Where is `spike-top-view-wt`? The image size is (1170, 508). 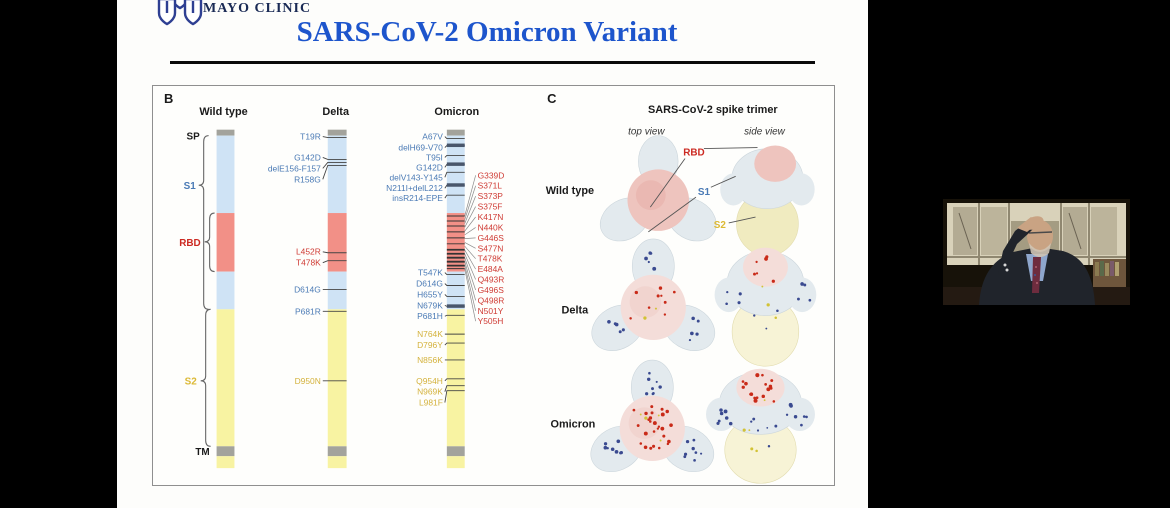
spike-top-view-wt is located at coordinates (658, 188).